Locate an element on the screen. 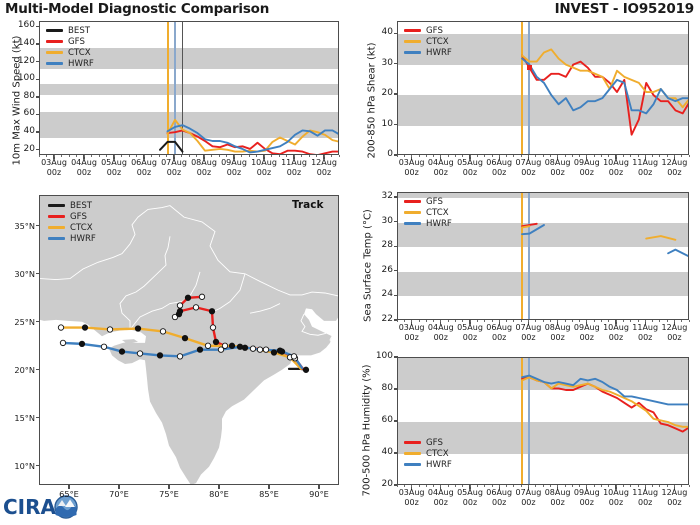 The image size is (700, 525). x-tick-date: 08Aug is located at coordinates (557, 492).